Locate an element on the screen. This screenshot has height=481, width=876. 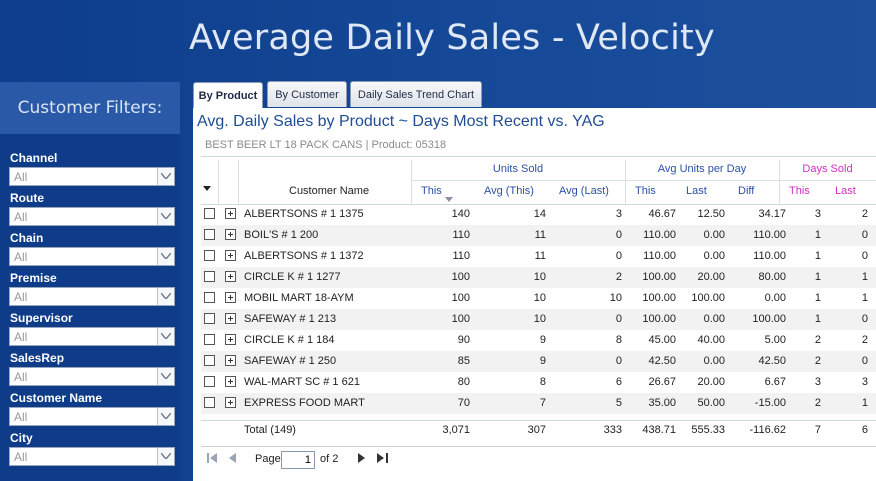
total-days-this: 7 is located at coordinates (817, 430).